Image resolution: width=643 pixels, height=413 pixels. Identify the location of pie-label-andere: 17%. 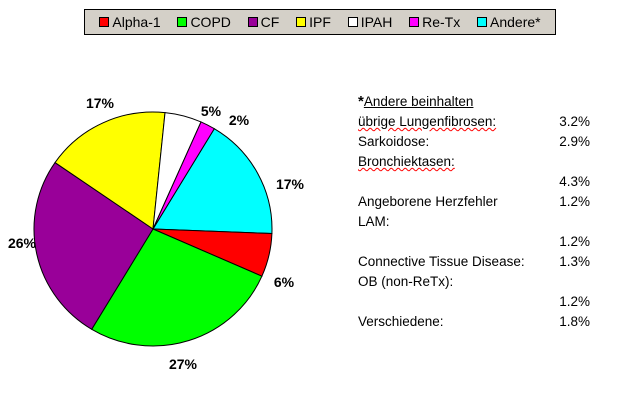
(290, 184).